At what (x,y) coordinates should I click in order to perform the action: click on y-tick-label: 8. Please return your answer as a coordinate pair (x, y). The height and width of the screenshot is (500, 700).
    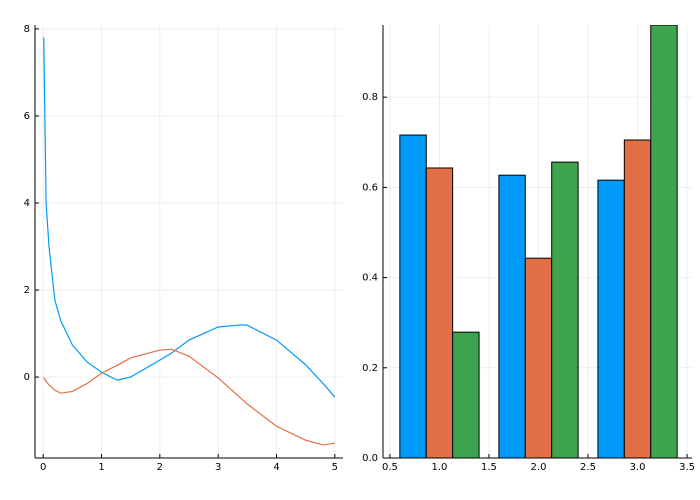
    Looking at the image, I should click on (27, 29).